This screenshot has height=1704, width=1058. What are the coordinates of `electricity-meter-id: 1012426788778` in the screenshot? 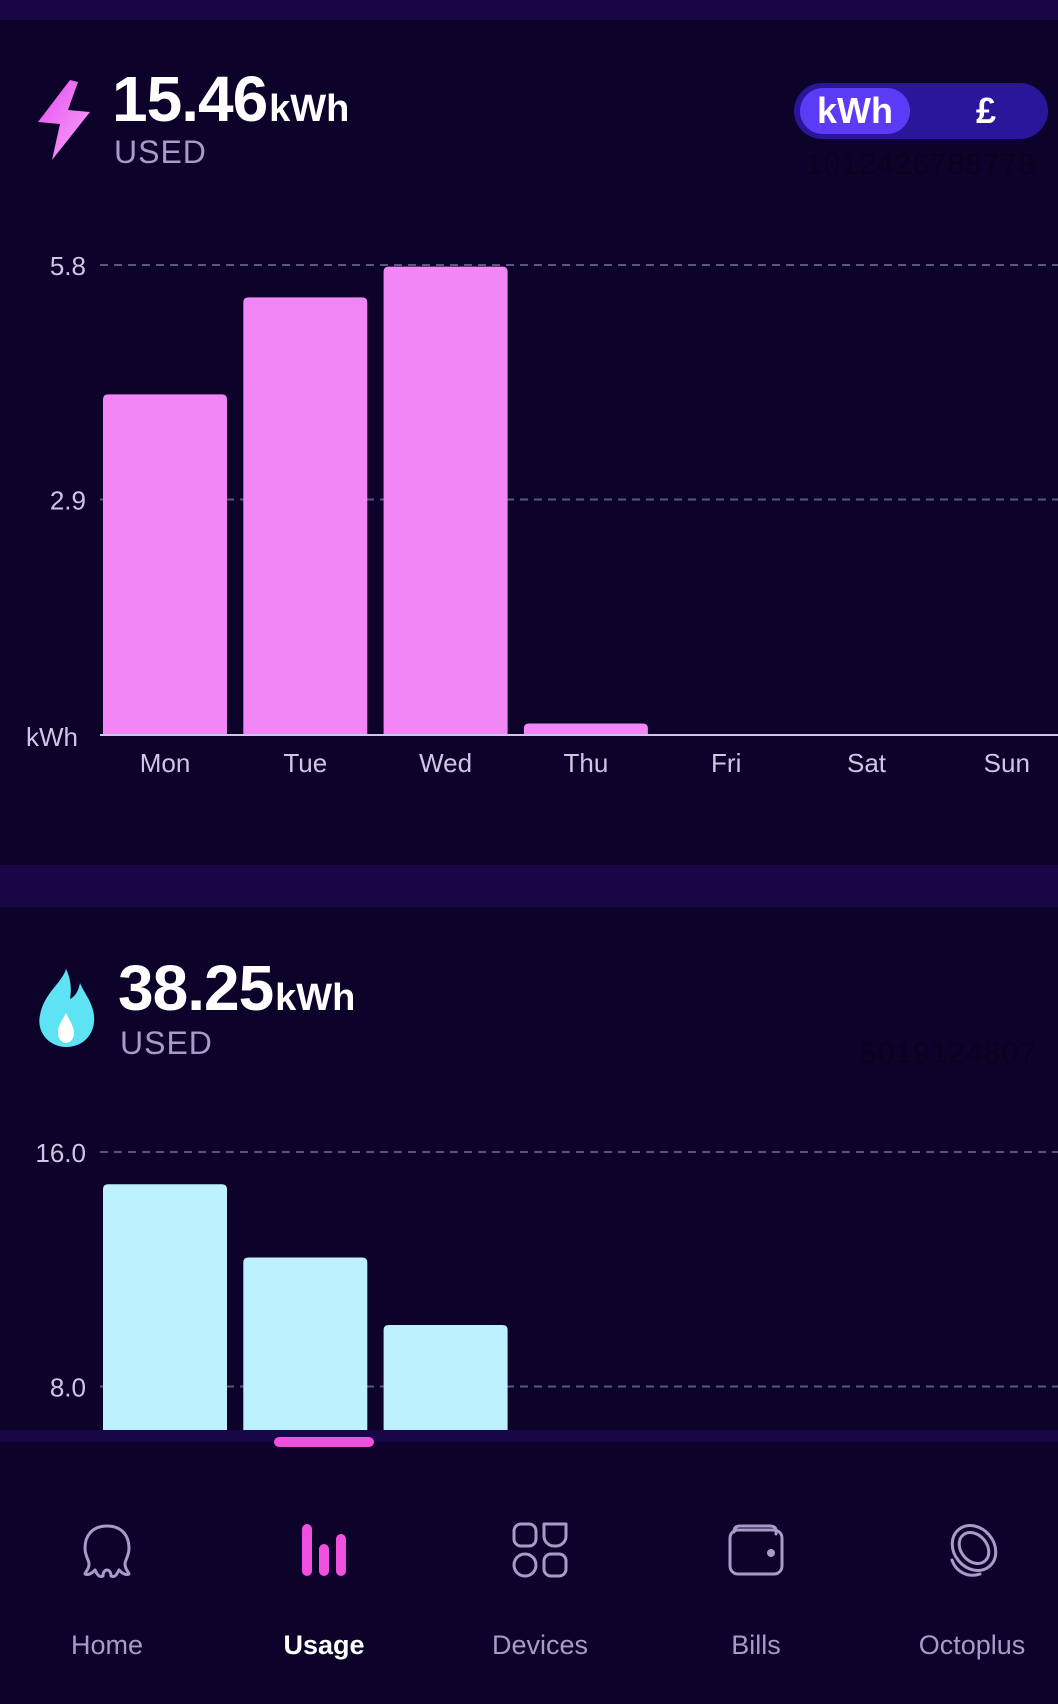 It's located at (921, 164).